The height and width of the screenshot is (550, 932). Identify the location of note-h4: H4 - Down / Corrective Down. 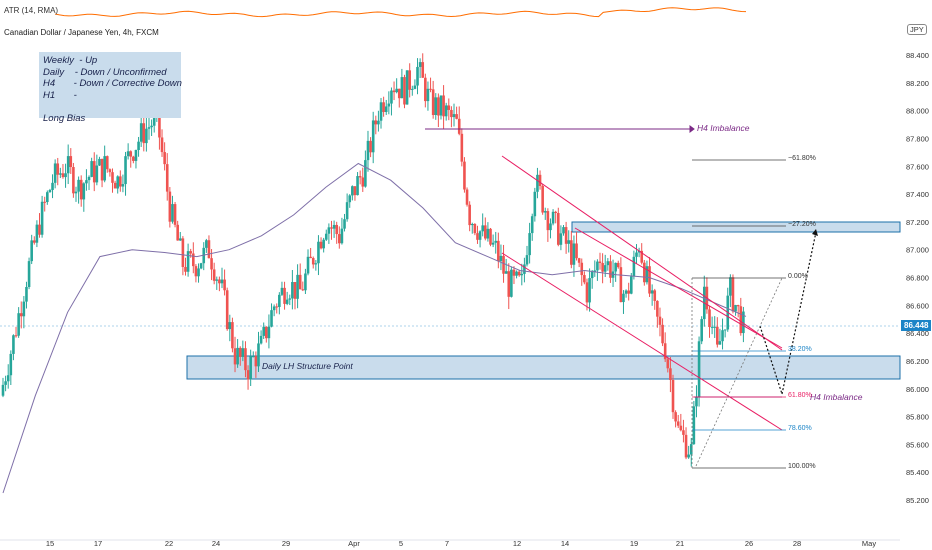
(112, 83).